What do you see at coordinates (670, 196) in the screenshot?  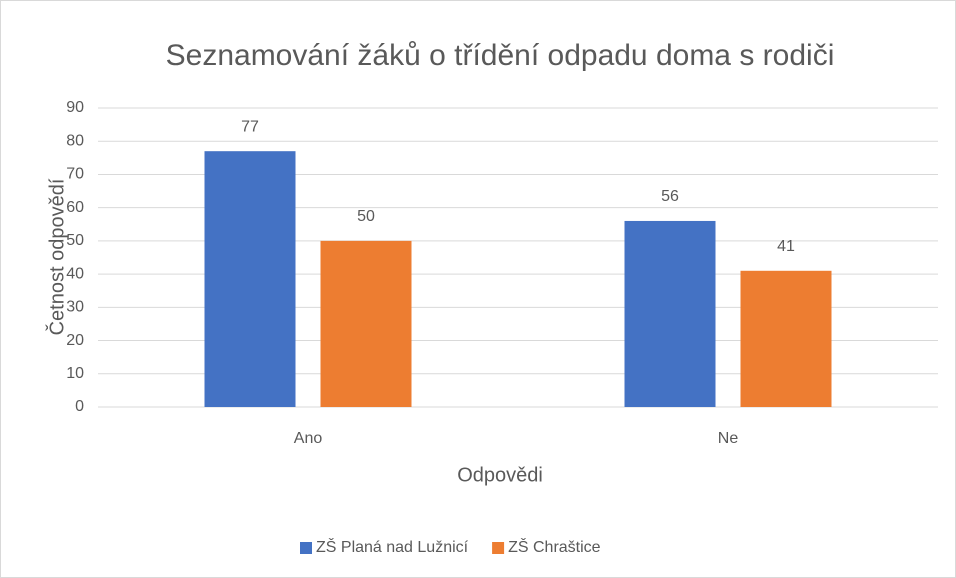 I see `data-label: 56` at bounding box center [670, 196].